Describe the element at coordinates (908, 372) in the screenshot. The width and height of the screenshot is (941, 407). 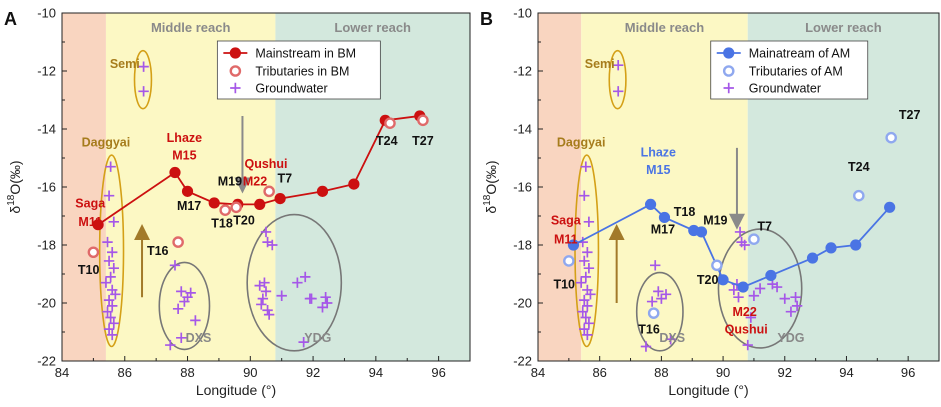
I see `x-tick-label: 96` at that location.